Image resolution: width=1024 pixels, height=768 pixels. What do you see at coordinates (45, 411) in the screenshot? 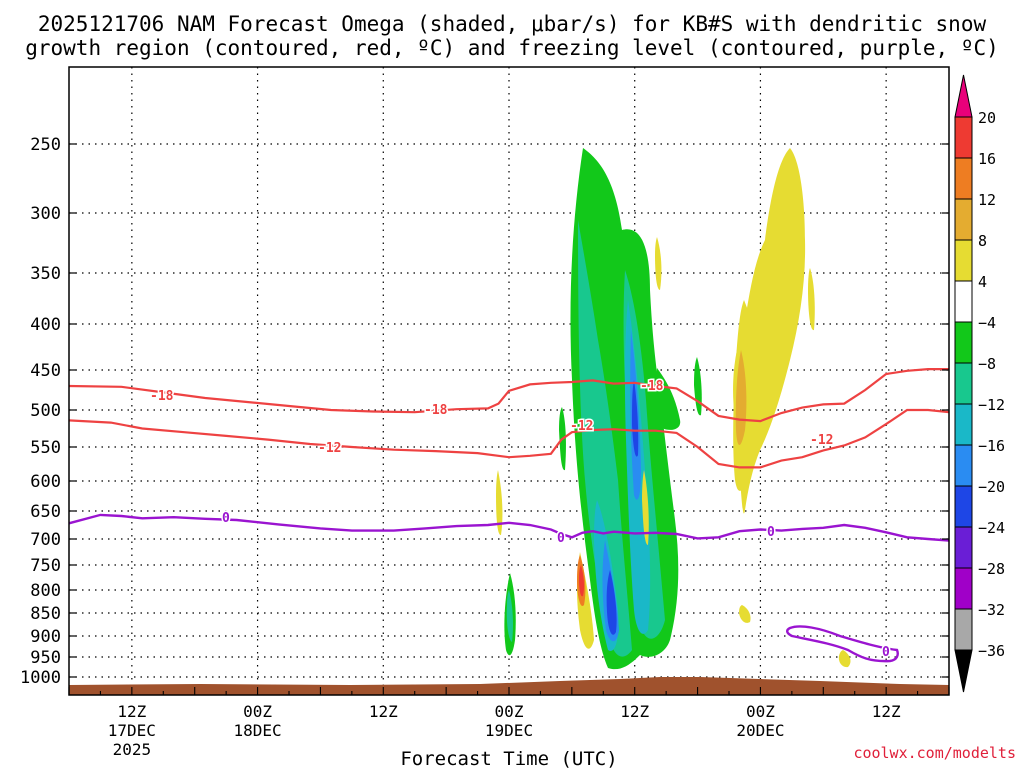
I see `y-tick-label-500: 500` at bounding box center [45, 411].